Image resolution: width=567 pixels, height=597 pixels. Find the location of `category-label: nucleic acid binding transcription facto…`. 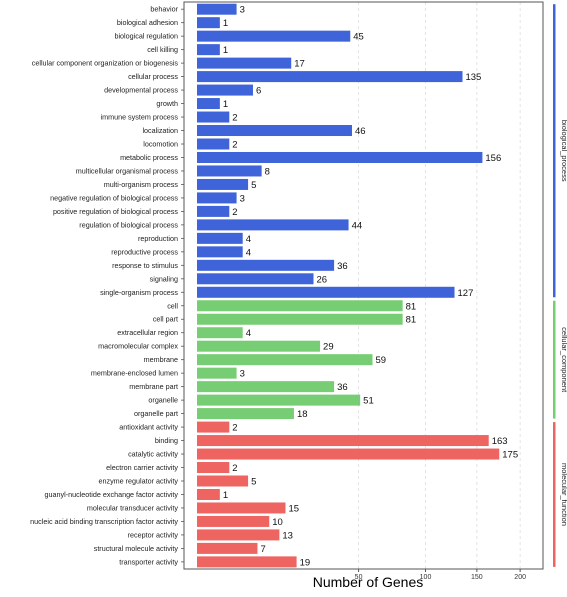

category-label: nucleic acid binding transcription facto… is located at coordinates (104, 521).